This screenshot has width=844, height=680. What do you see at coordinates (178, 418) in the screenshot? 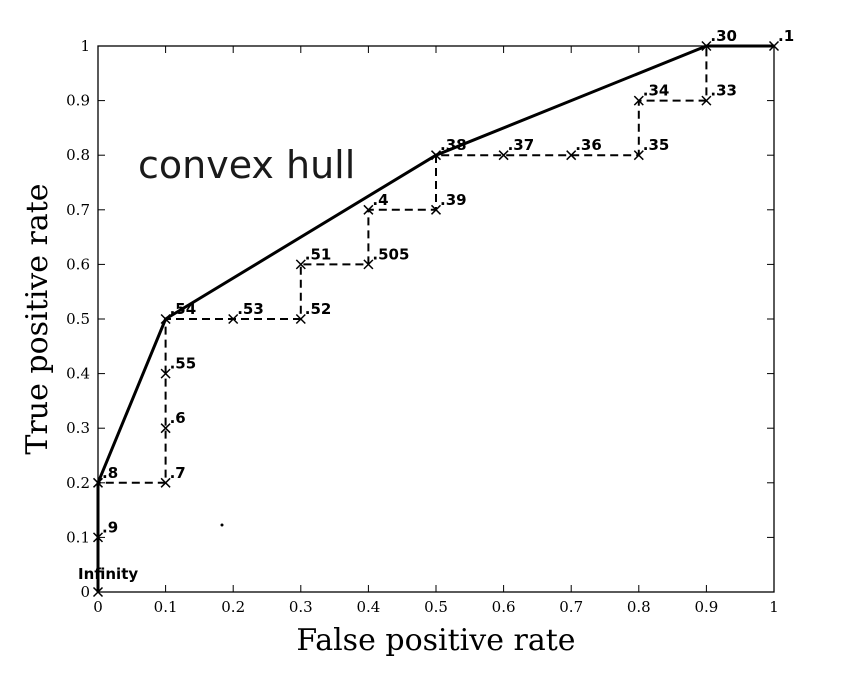
I see `threshold-label: .6` at bounding box center [178, 418].